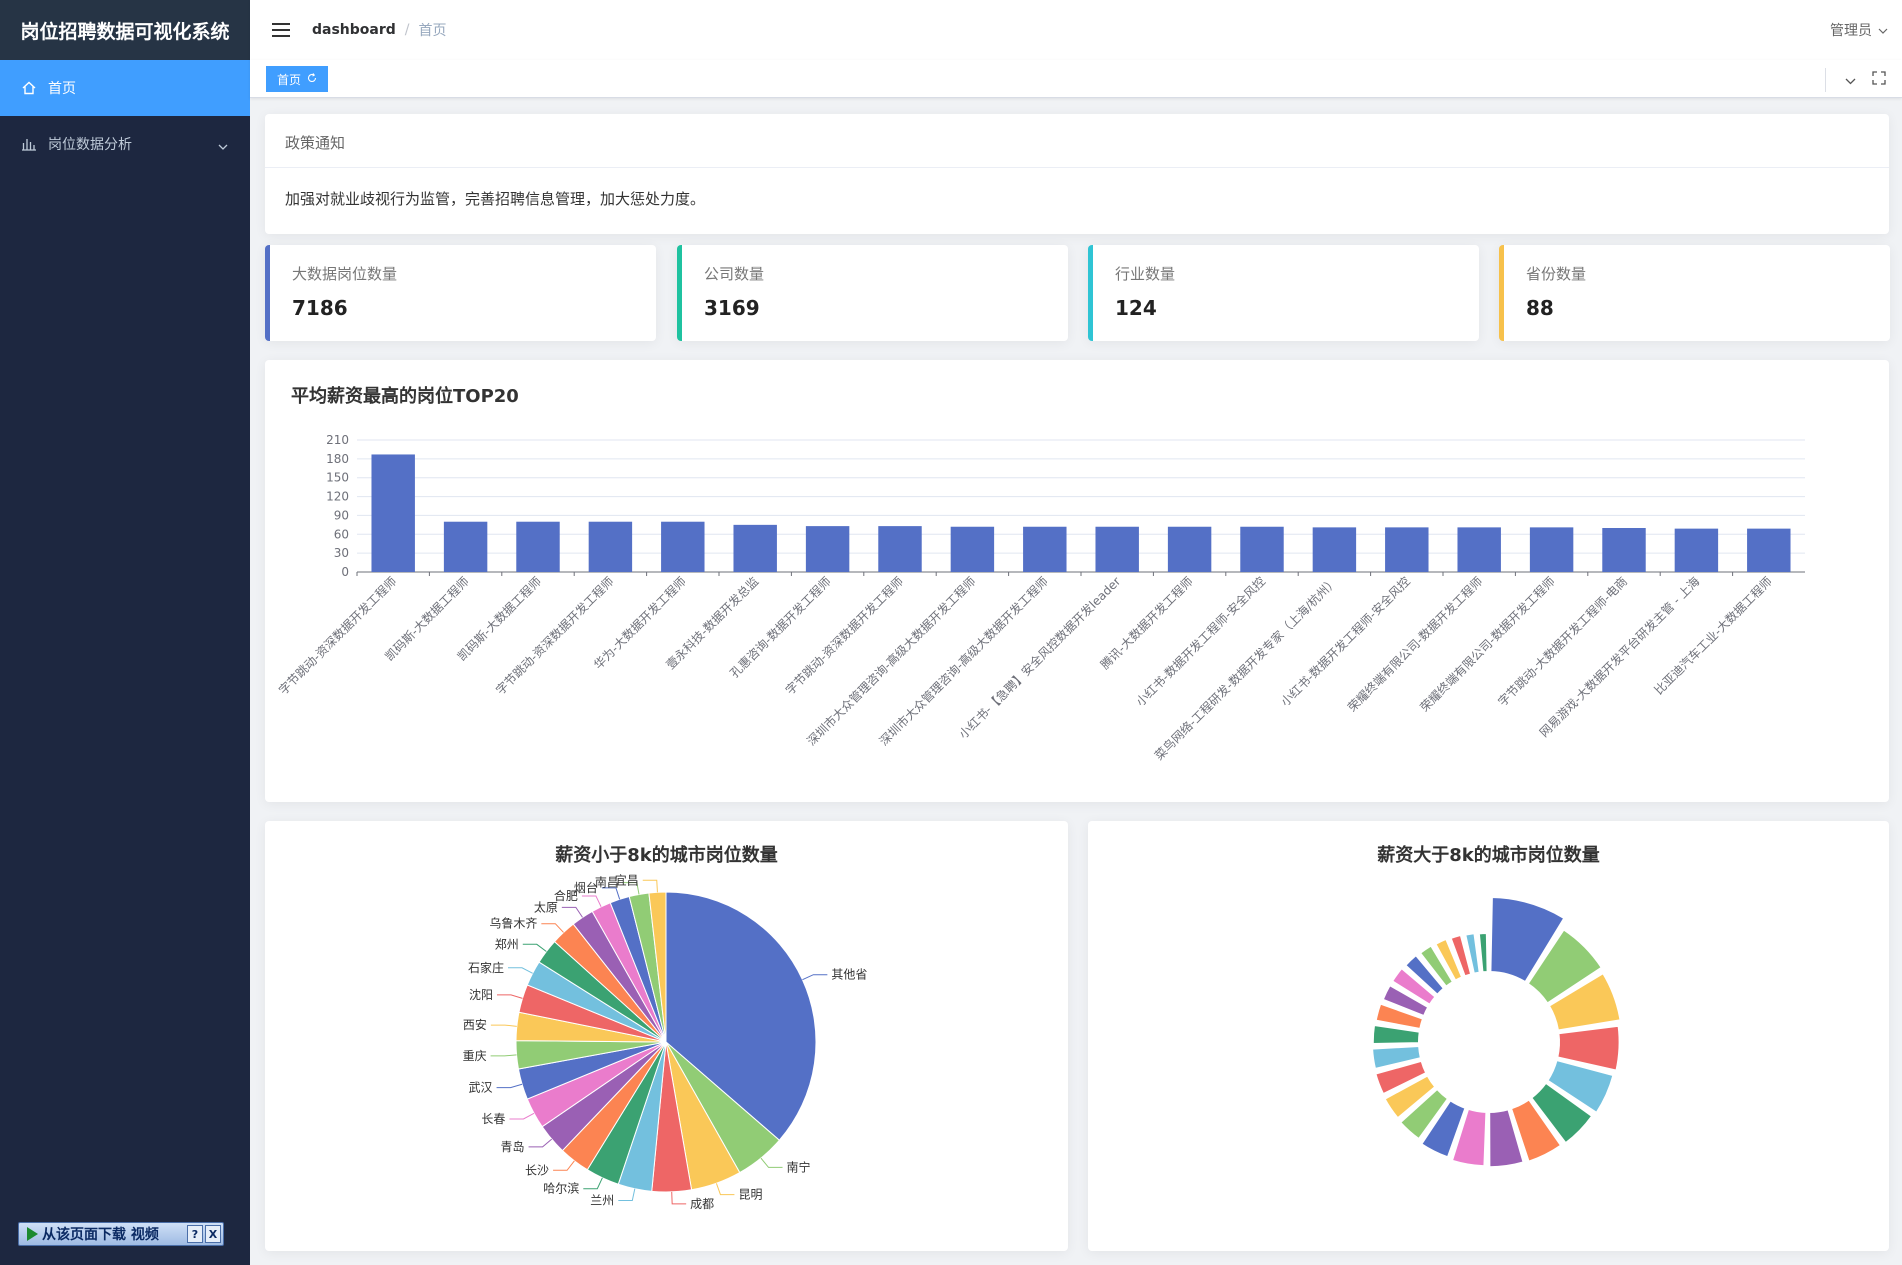 Image resolution: width=1902 pixels, height=1265 pixels. What do you see at coordinates (849, 975) in the screenshot?
I see `slice-label: 其他省` at bounding box center [849, 975].